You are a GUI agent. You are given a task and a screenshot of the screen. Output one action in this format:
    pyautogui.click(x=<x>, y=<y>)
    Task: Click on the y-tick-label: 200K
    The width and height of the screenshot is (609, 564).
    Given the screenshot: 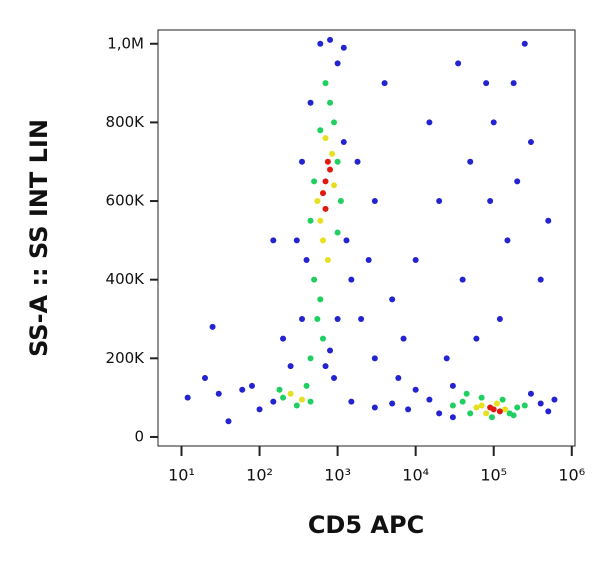 What is the action you would take?
    pyautogui.click(x=126, y=358)
    